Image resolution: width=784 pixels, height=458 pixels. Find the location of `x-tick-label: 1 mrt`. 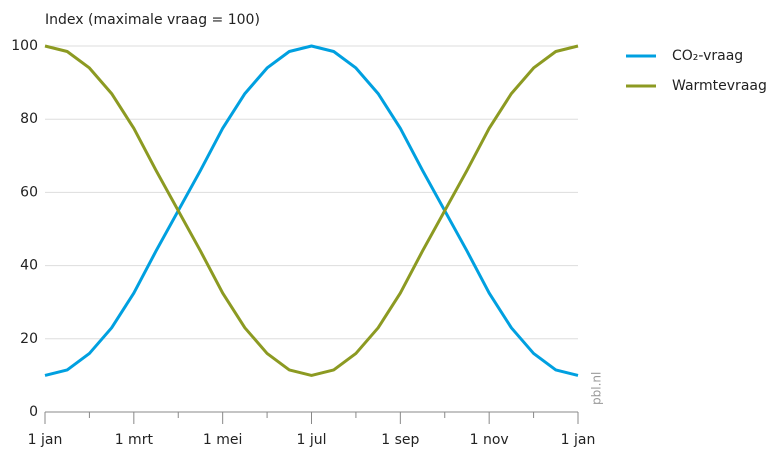

x-tick-label: 1 mrt is located at coordinates (134, 440).